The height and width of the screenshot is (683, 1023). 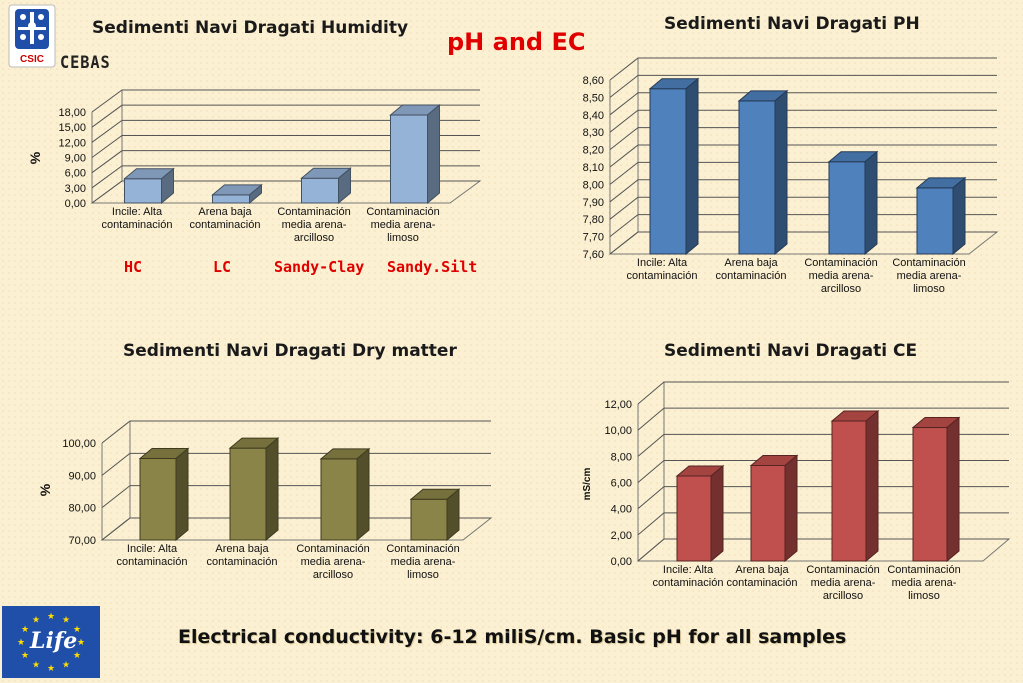 I want to click on ph-tick-label: 8,60, so click(x=593, y=81).